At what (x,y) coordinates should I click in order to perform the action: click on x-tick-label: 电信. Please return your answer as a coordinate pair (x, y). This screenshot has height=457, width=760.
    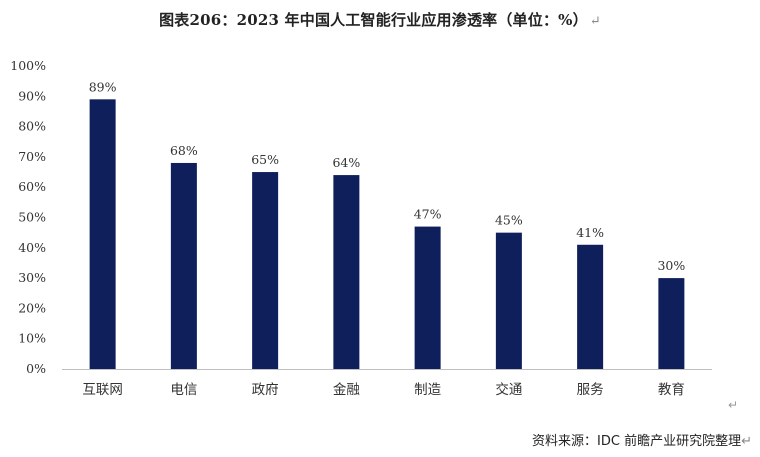
    Looking at the image, I should click on (183, 390).